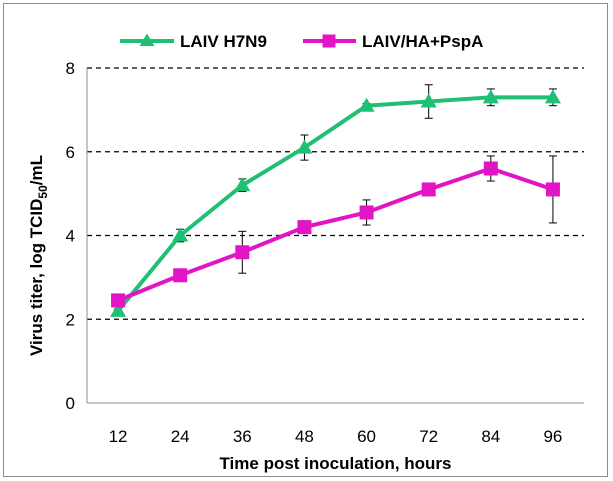 This screenshot has width=613, height=481. Describe the element at coordinates (490, 436) in the screenshot. I see `x-tick-label-84: 84` at that location.